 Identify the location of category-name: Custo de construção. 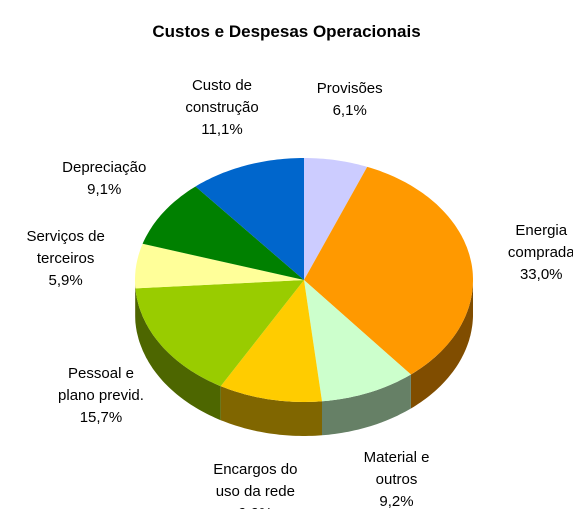
(222, 96).